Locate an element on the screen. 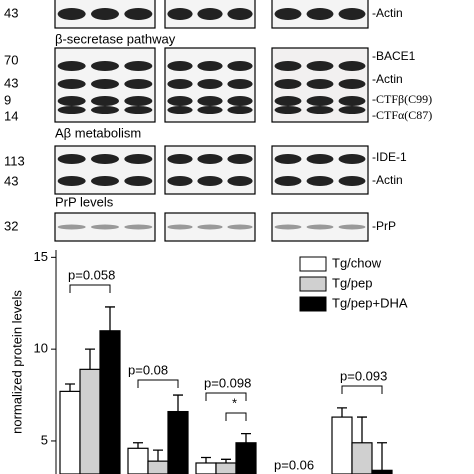  y-axis-label: normalized protein levels is located at coordinates (16, 362).